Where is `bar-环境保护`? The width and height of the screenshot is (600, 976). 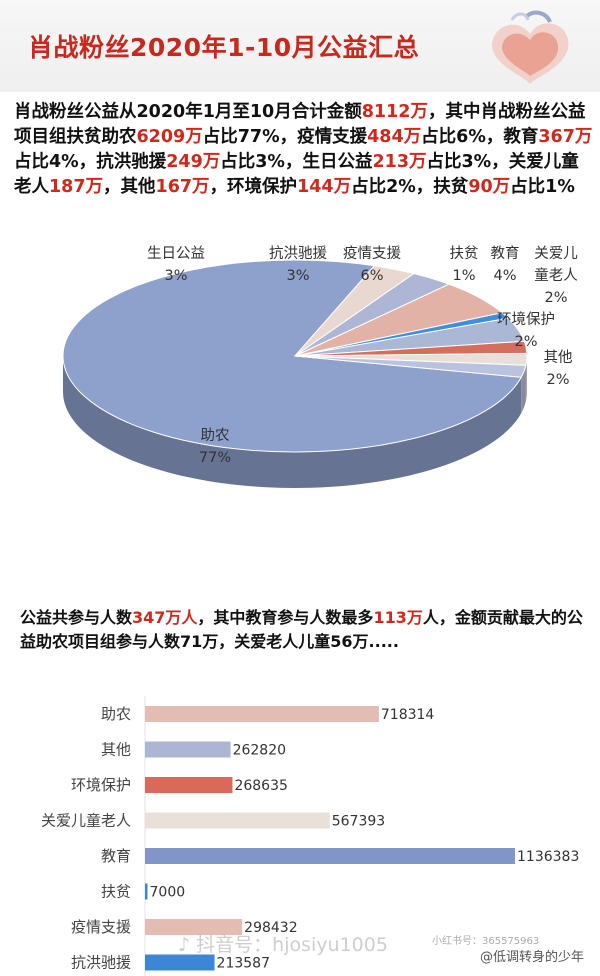
bar-环境保护 is located at coordinates (189, 785).